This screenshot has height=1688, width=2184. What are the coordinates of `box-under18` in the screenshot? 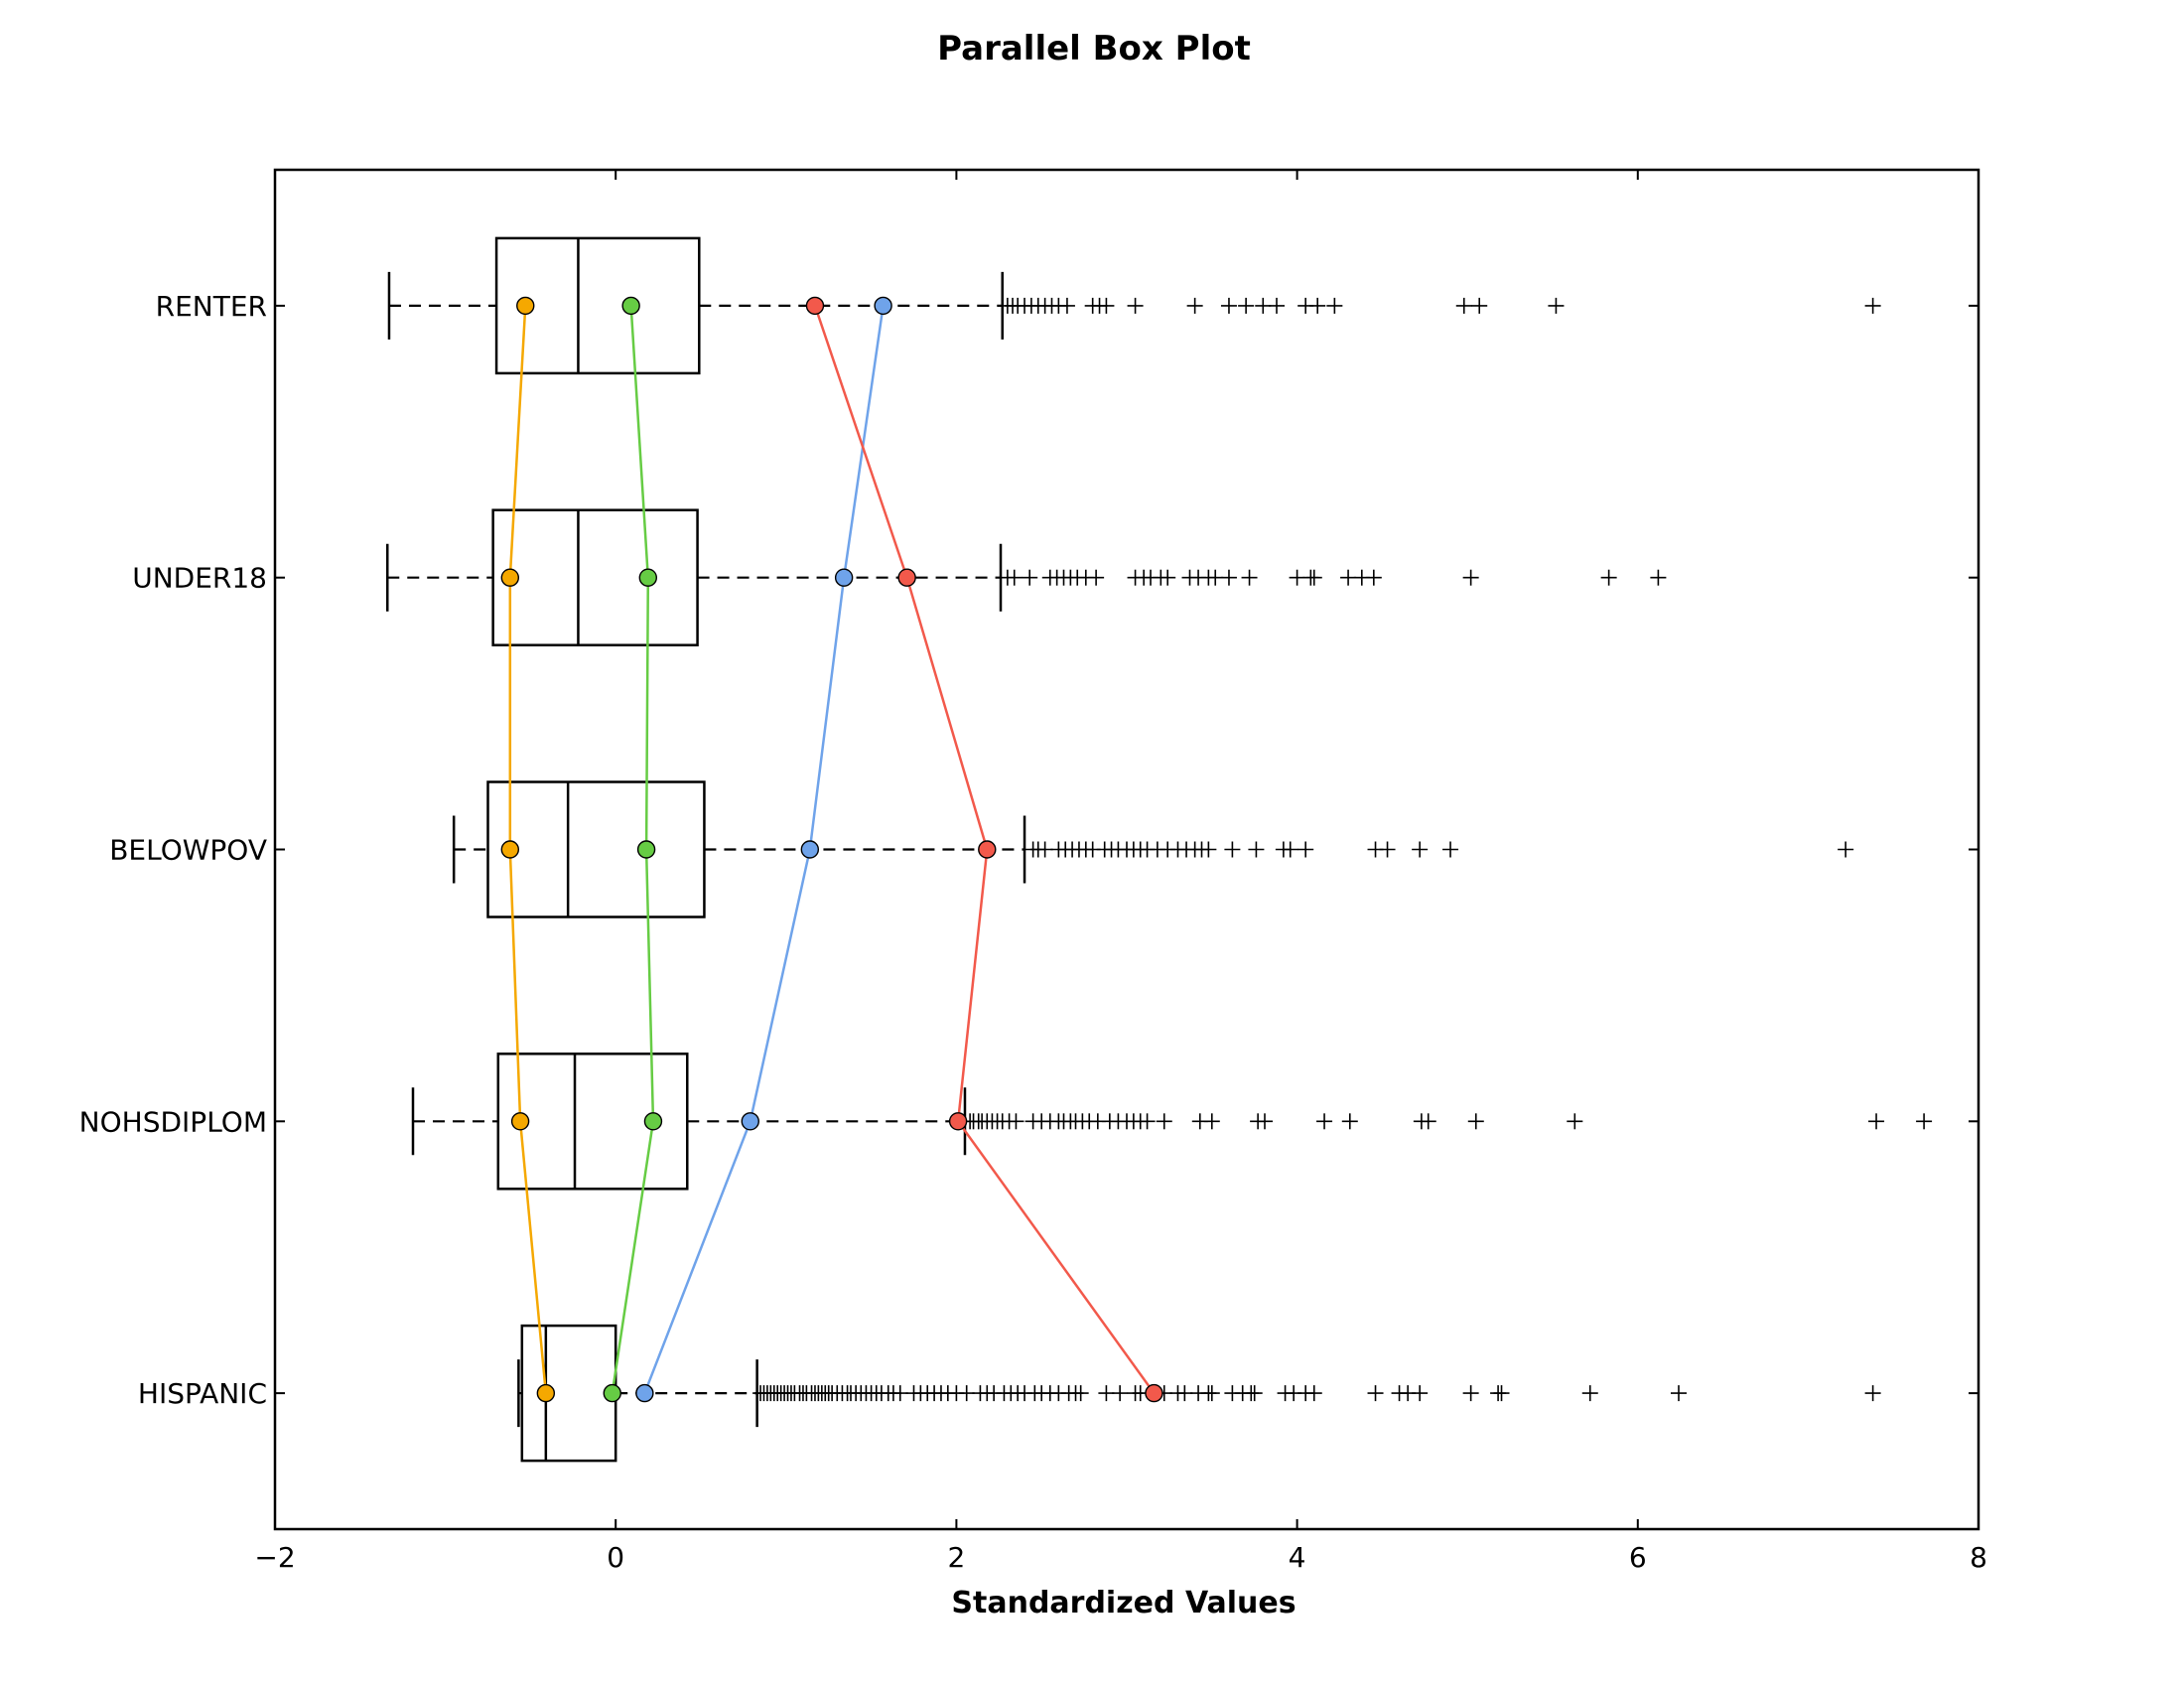 It's located at (1026, 577).